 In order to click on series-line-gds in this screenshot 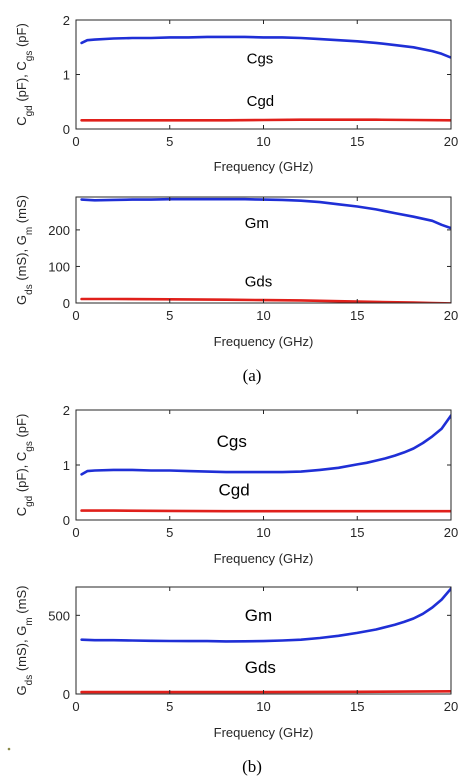, I will do `click(265, 691)`.